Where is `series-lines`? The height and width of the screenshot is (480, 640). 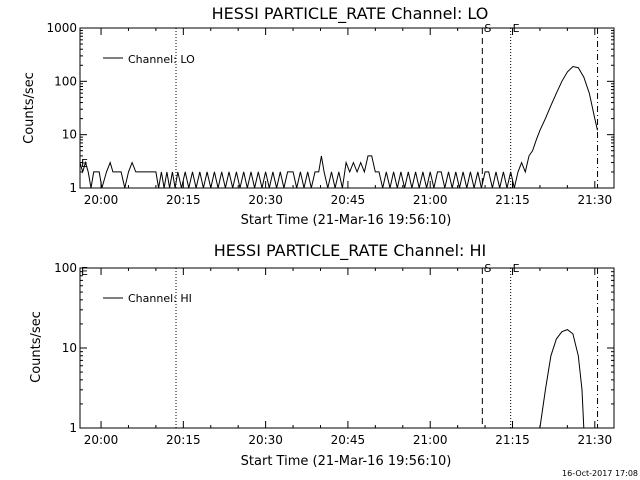 series-lines is located at coordinates (562, 379).